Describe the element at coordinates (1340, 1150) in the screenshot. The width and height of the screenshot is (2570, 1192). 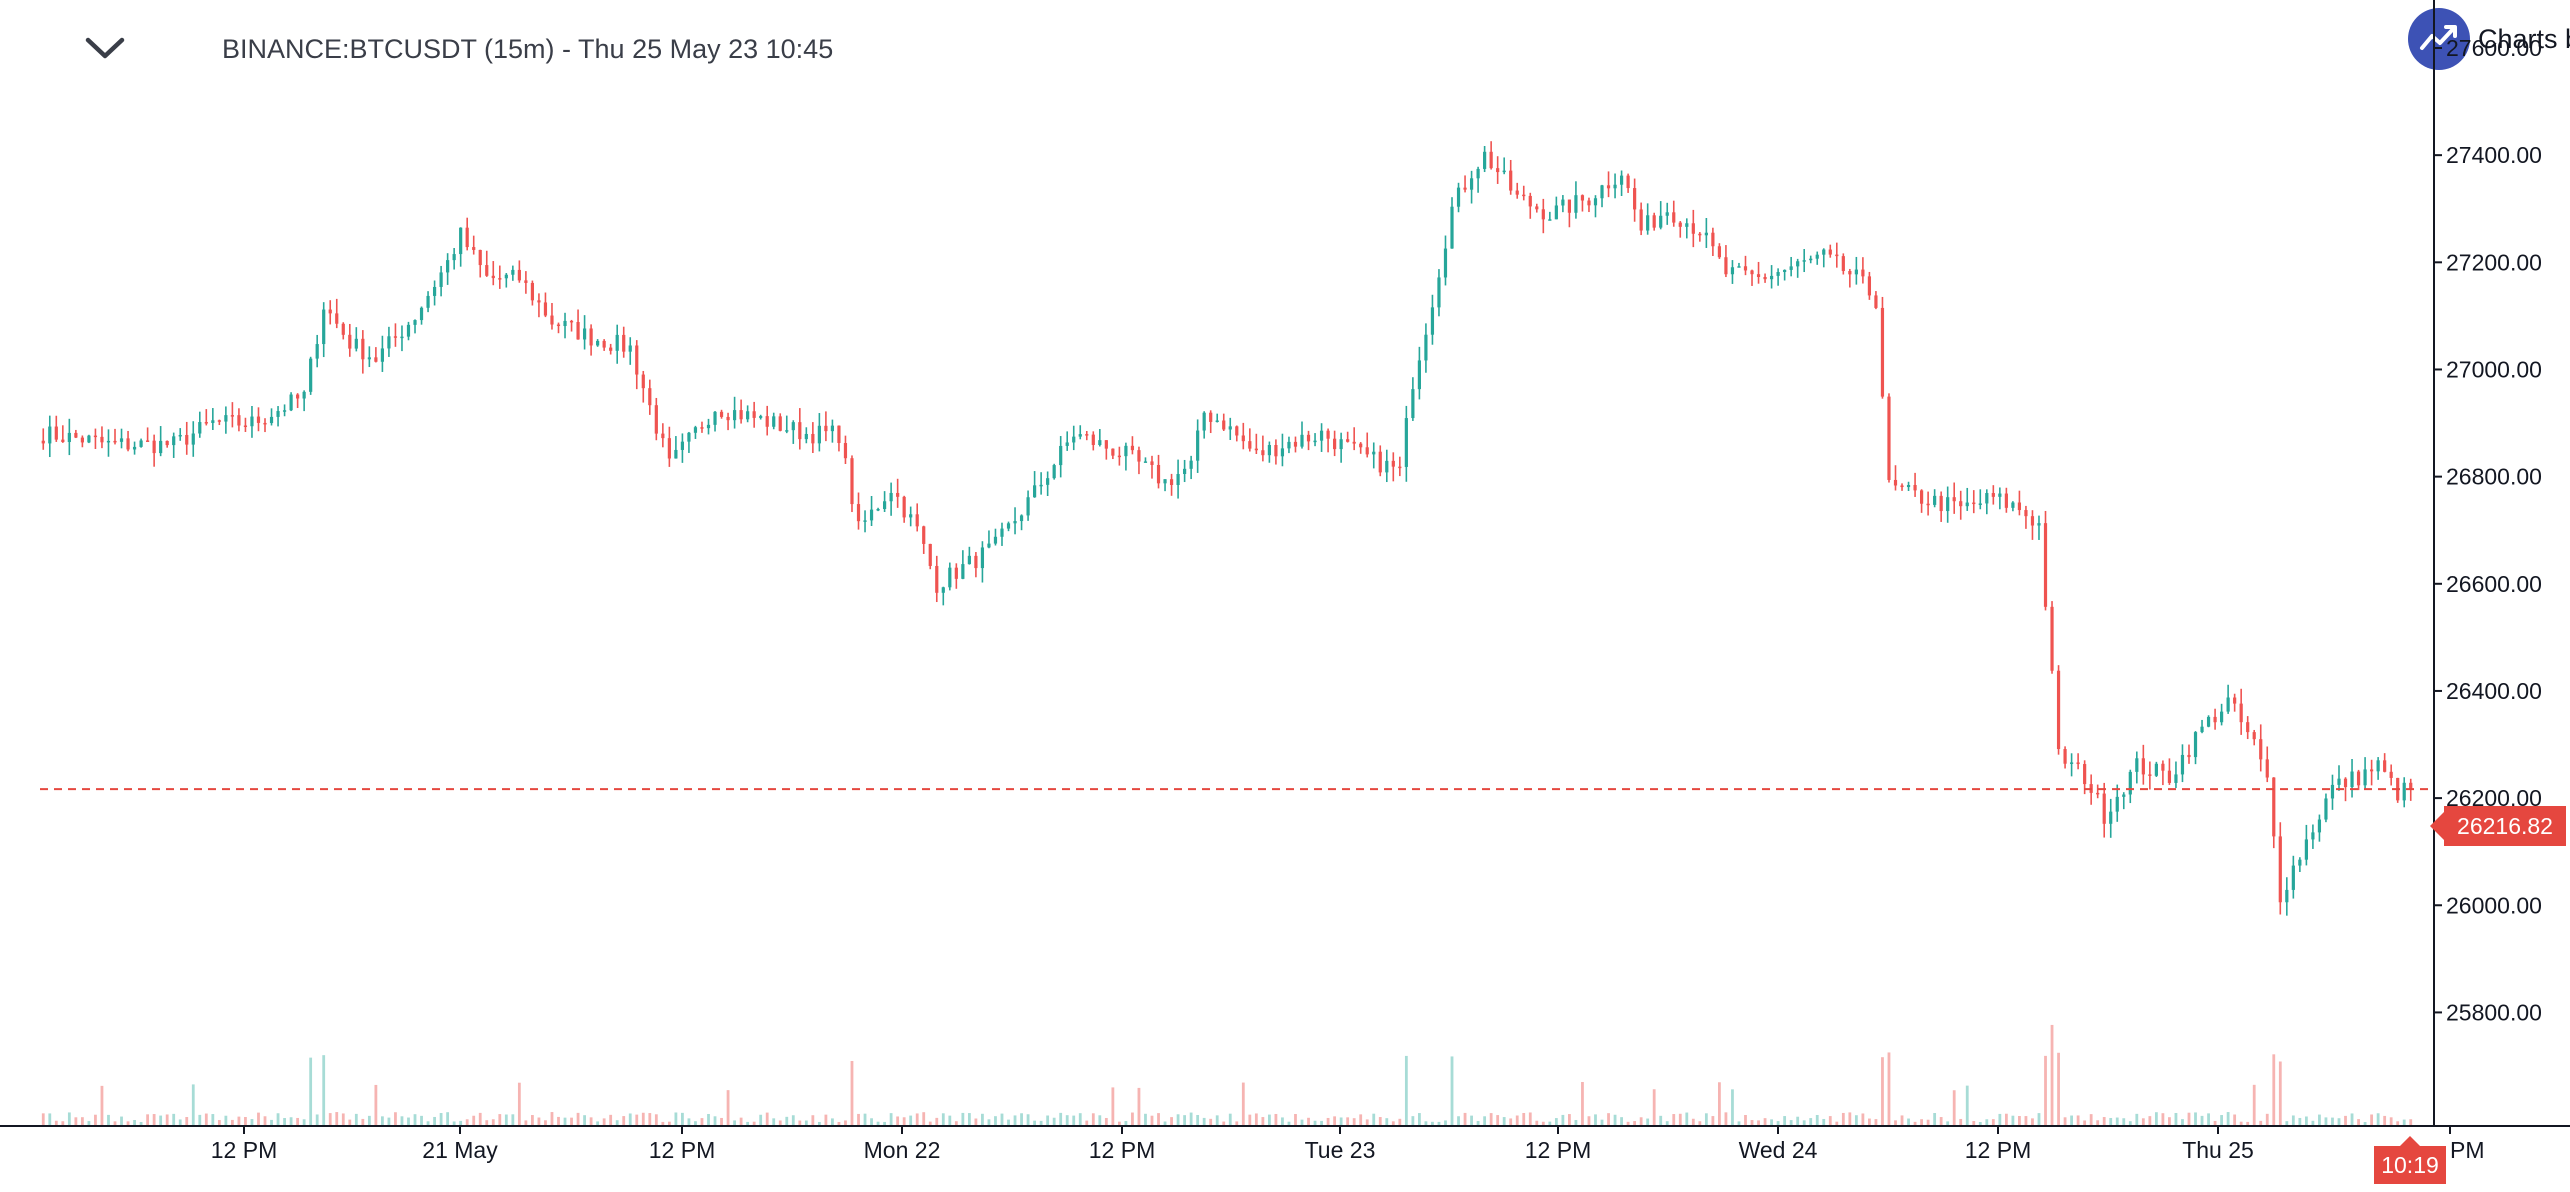
I see `time-tick-label: Tue 23` at that location.